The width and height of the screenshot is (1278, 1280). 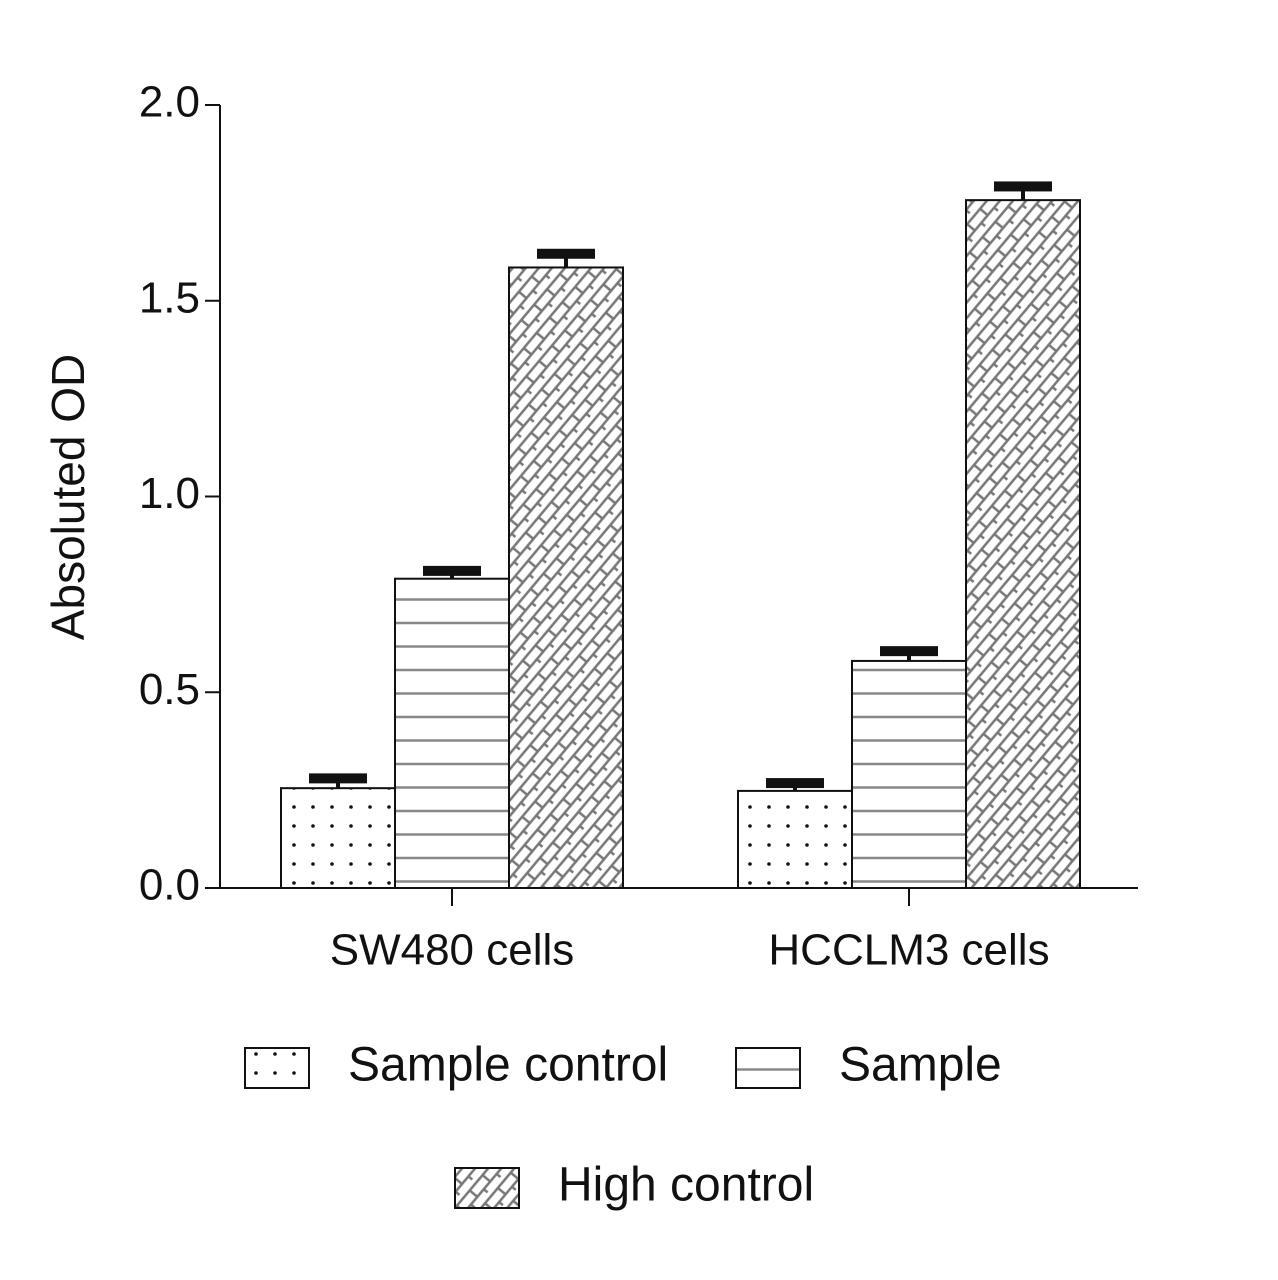 I want to click on legend-label: Sample control, so click(x=508, y=1065).